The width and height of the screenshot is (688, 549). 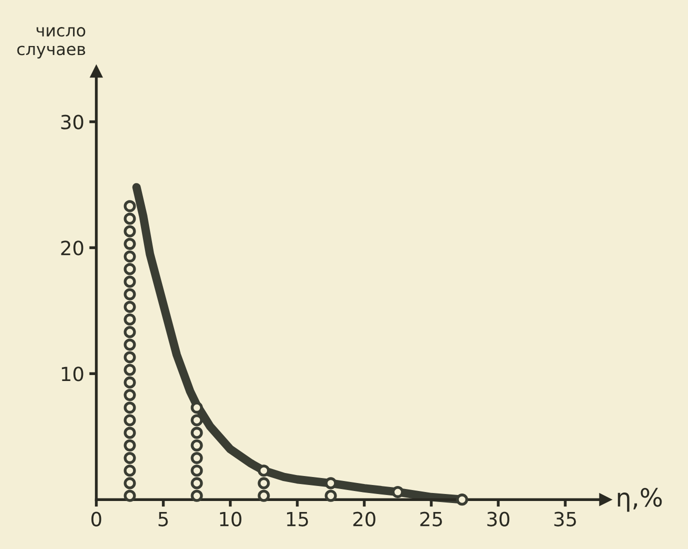 What do you see at coordinates (498, 519) in the screenshot?
I see `x-tick-label: 30` at bounding box center [498, 519].